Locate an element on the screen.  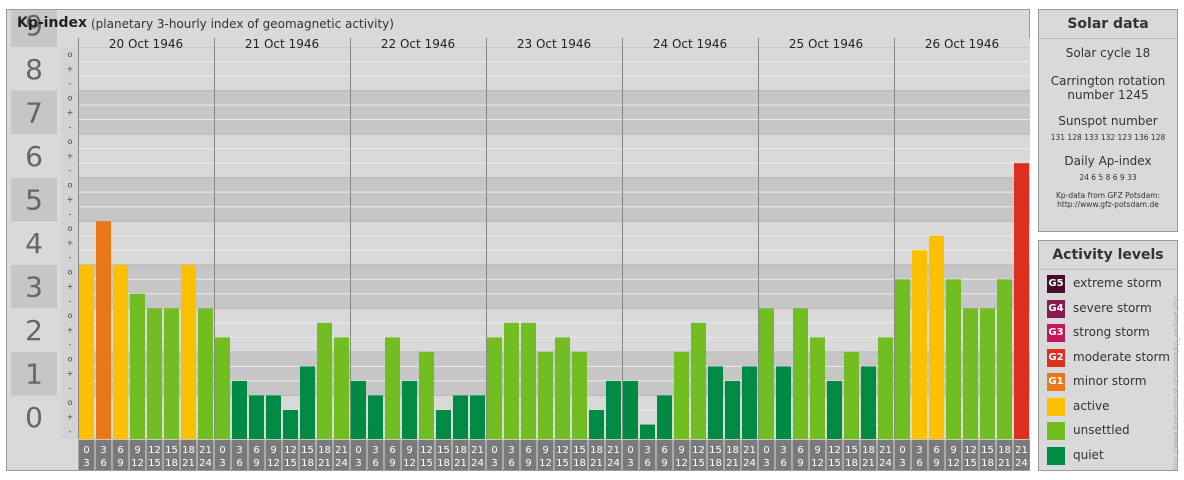
interval-end: 24 is located at coordinates (1021, 463).